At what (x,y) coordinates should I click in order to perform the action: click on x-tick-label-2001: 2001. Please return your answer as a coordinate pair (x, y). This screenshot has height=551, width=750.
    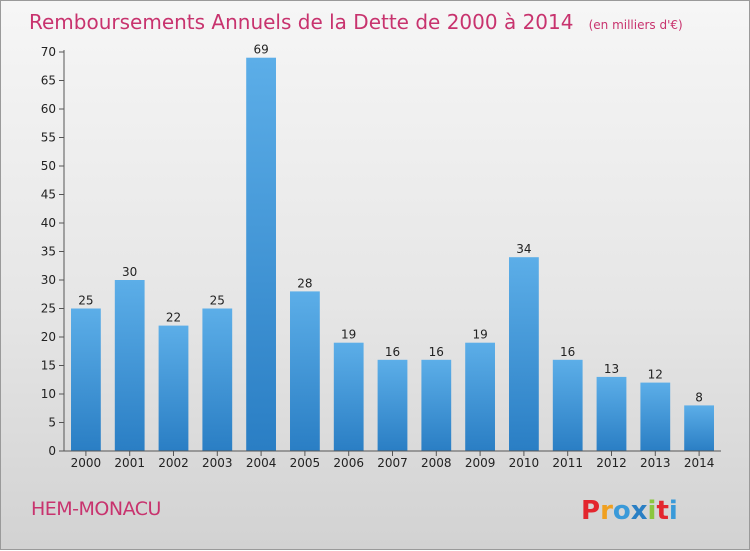
    Looking at the image, I should click on (129, 463).